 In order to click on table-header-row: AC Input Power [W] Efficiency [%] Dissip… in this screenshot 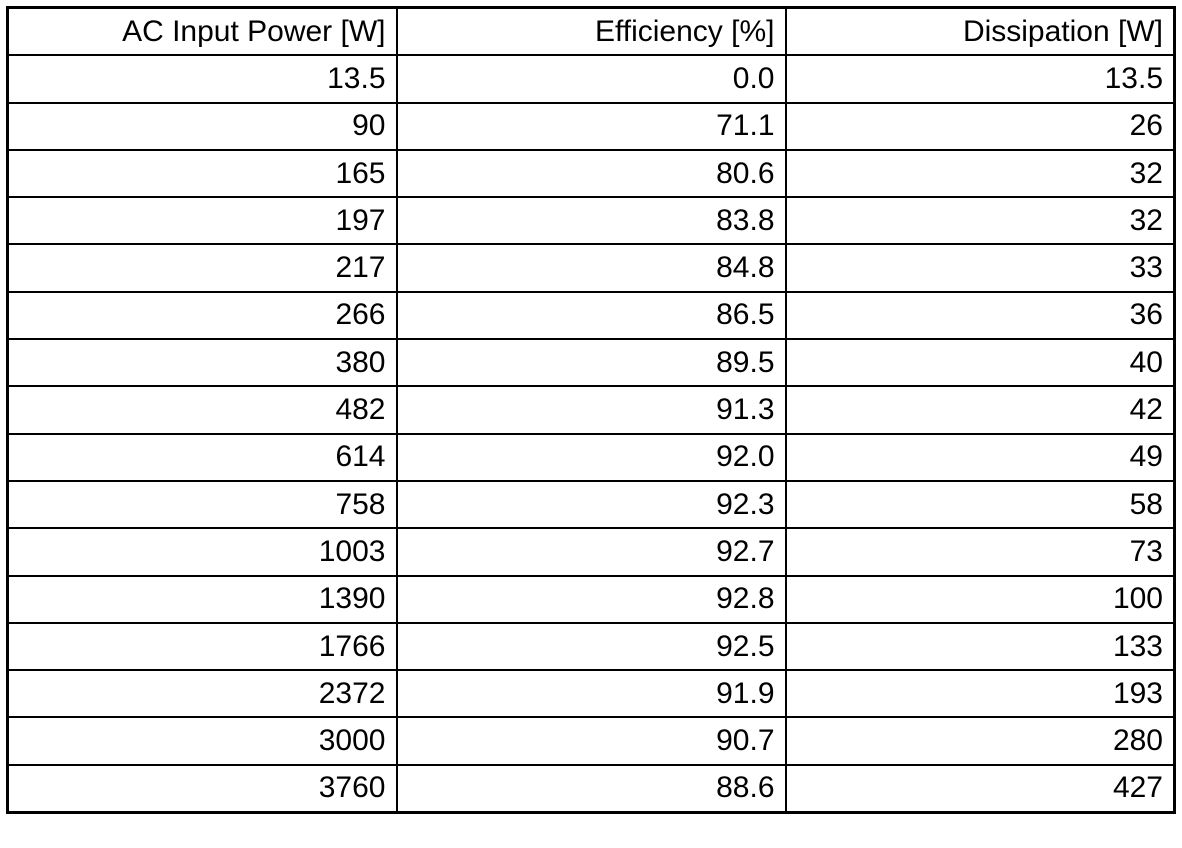, I will do `click(591, 31)`.